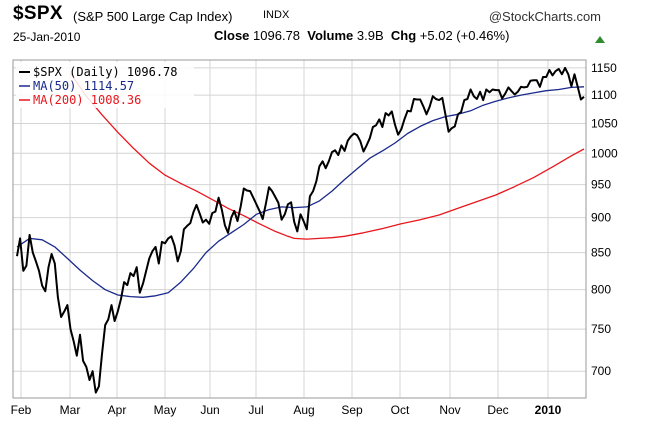  Describe the element at coordinates (352, 410) in the screenshot. I see `x-tick-label: Sep` at that location.